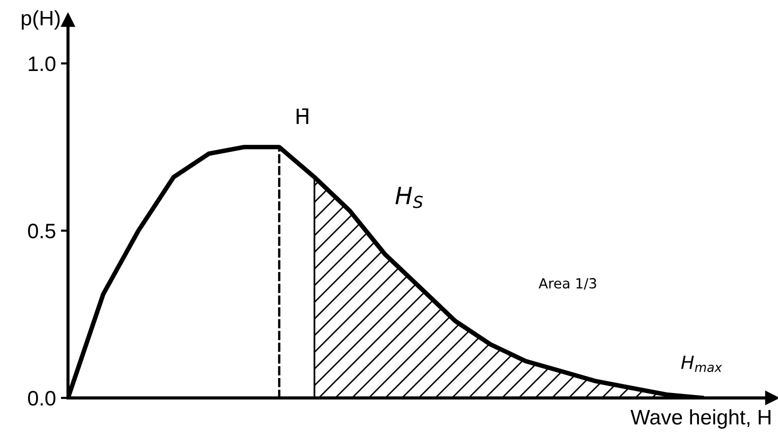 The image size is (778, 433). I want to click on x-axis-title: Wave height, H, so click(700, 419).